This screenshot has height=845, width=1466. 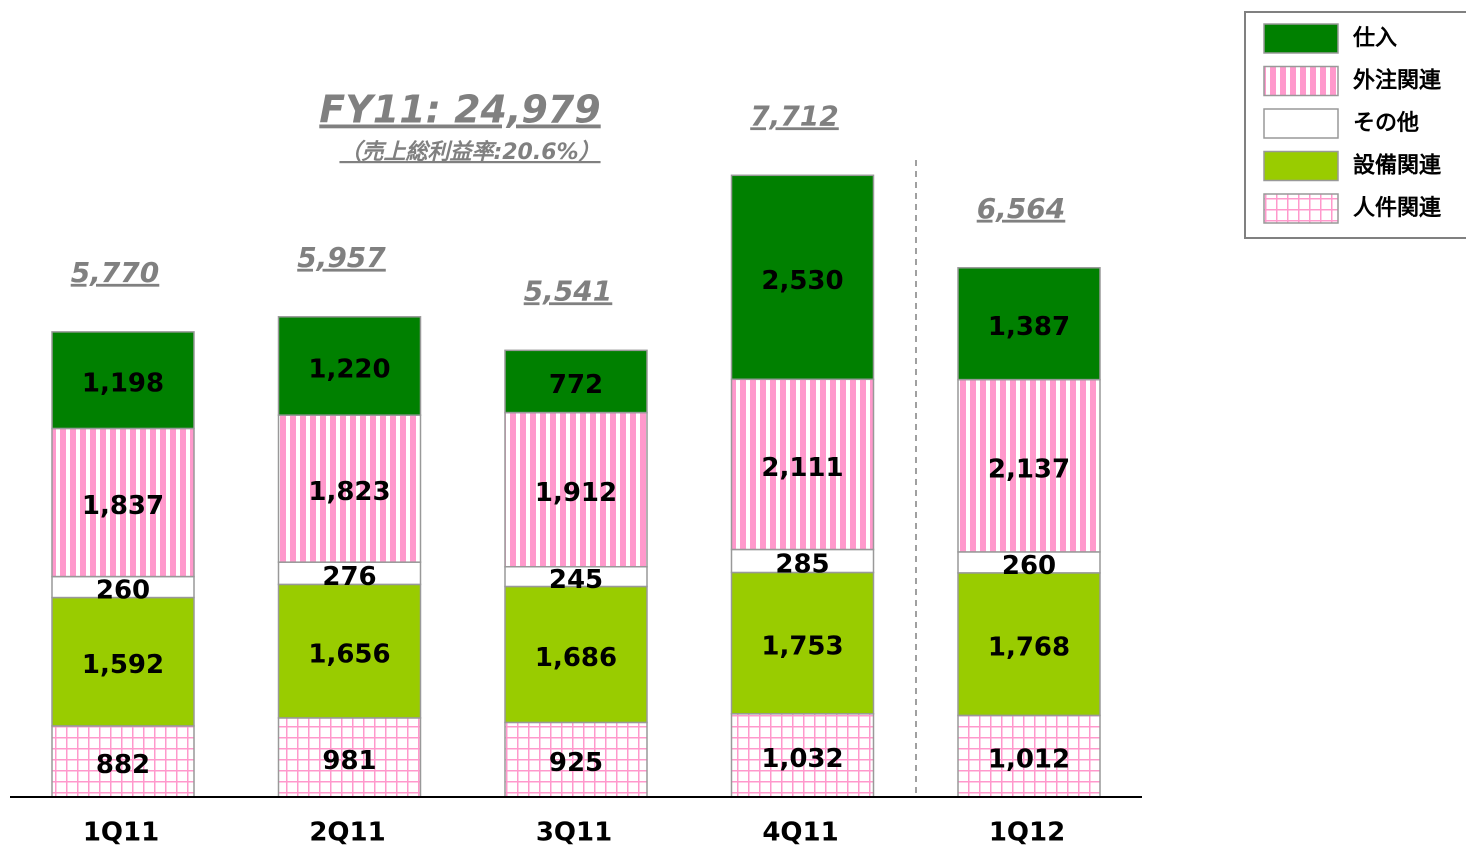 I want to click on x-tick-label: 4Q11, so click(x=800, y=831).